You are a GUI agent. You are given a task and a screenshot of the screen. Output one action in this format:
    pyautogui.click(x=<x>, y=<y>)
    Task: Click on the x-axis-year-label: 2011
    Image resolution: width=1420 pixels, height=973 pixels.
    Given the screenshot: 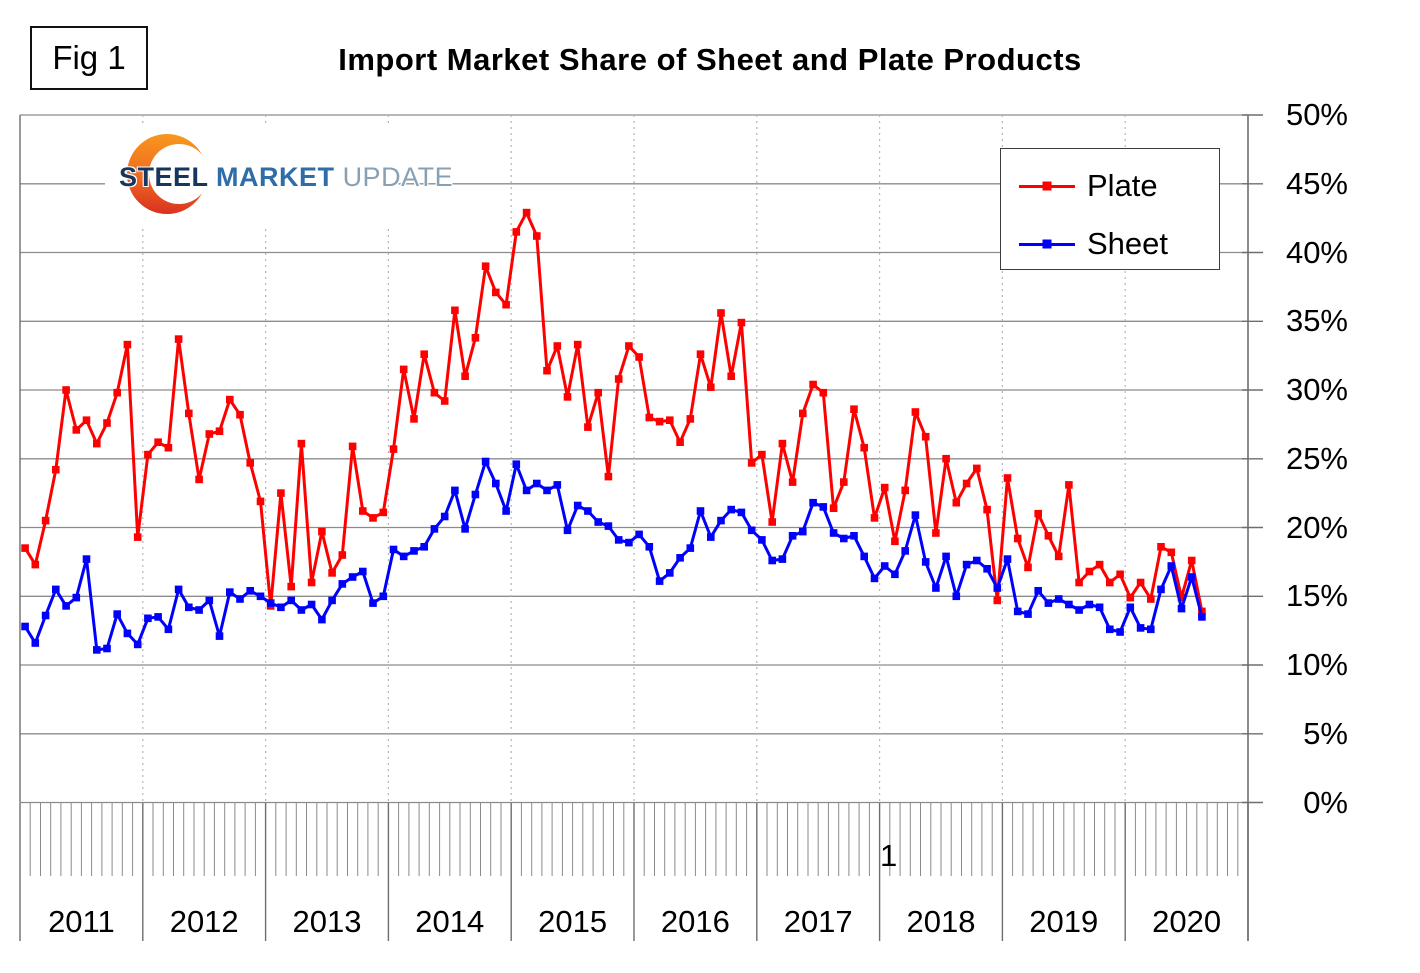 What is the action you would take?
    pyautogui.click(x=81, y=921)
    